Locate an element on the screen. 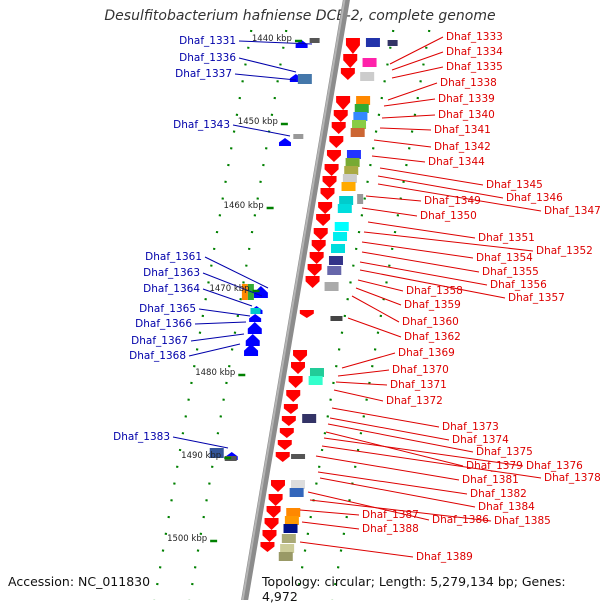 The image size is (600, 604). gene-label-dhaf-1376: Dhaf_1376 is located at coordinates (554, 466).